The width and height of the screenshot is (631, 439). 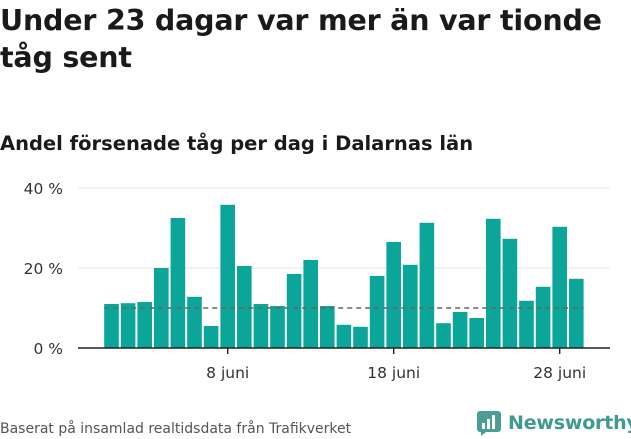 I want to click on y-tick-label: 40 %, so click(x=43, y=189).